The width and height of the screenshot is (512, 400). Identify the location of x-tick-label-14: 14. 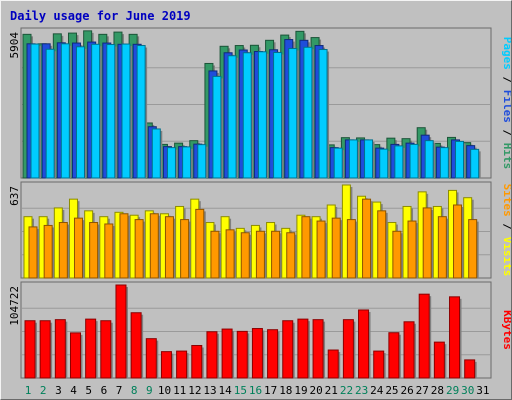
(226, 390).